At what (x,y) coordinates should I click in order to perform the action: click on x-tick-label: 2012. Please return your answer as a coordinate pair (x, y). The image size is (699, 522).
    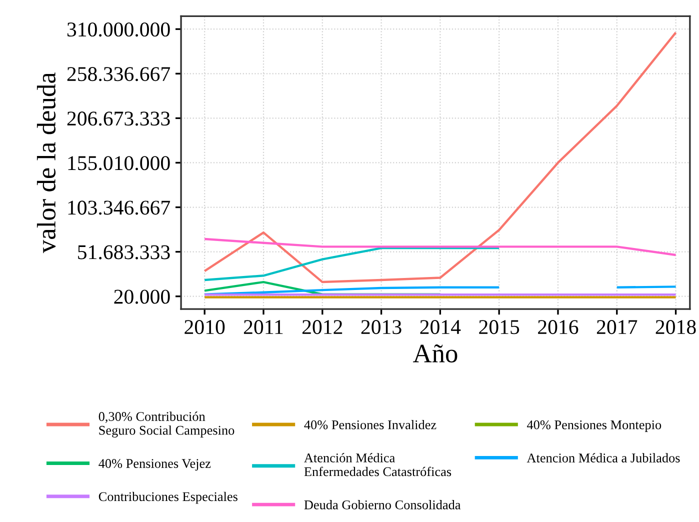
    Looking at the image, I should click on (322, 327).